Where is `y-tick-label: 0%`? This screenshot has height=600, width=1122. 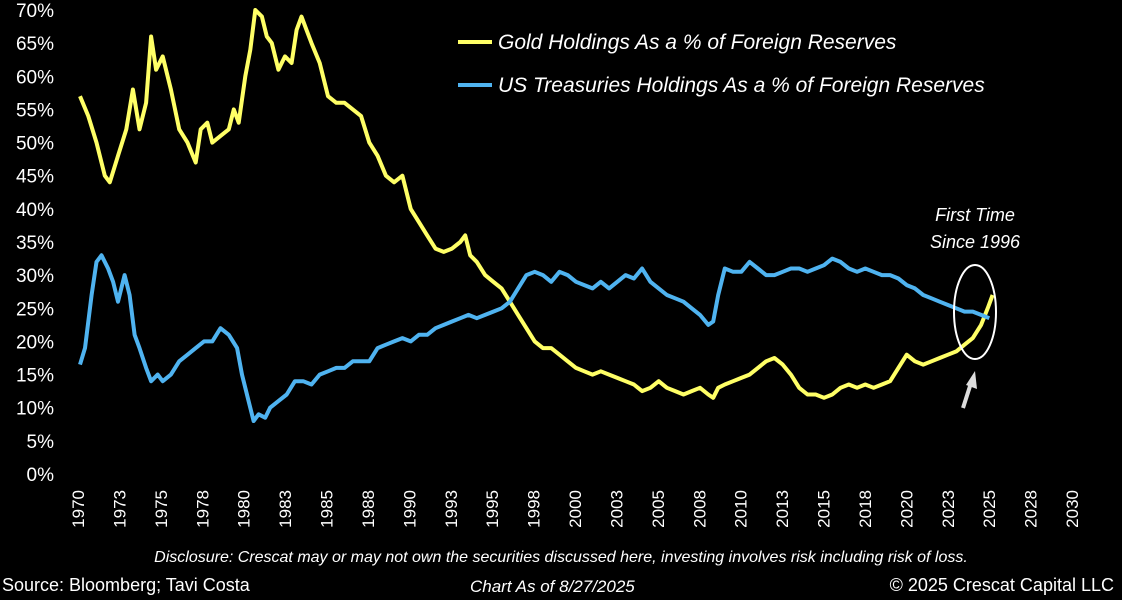 y-tick-label: 0% is located at coordinates (41, 475).